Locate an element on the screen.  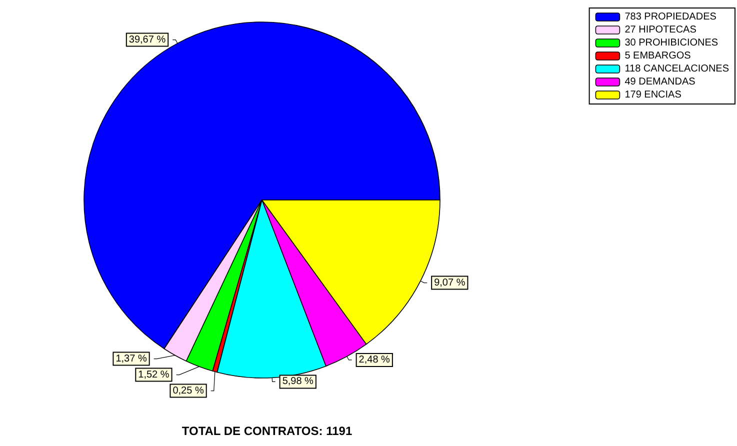
legend-label: 30 PROHIBICIONES is located at coordinates (671, 43).